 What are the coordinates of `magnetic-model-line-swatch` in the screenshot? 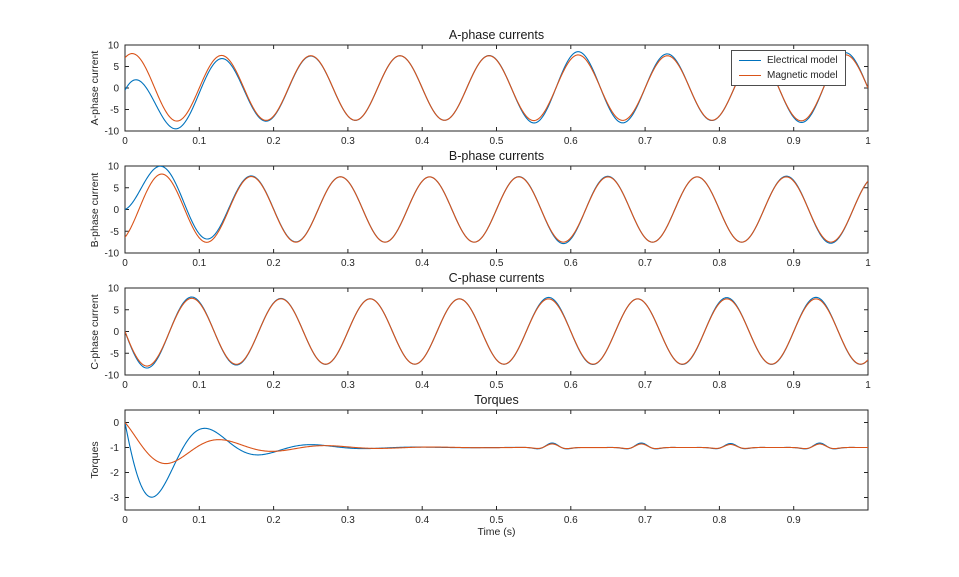 It's located at (750, 75).